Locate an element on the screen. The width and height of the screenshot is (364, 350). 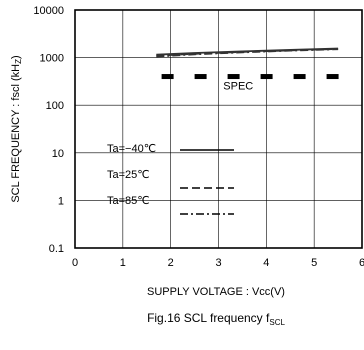
x-tick-labels: 0 1 2 3 4 5 6 is located at coordinates (218, 263).